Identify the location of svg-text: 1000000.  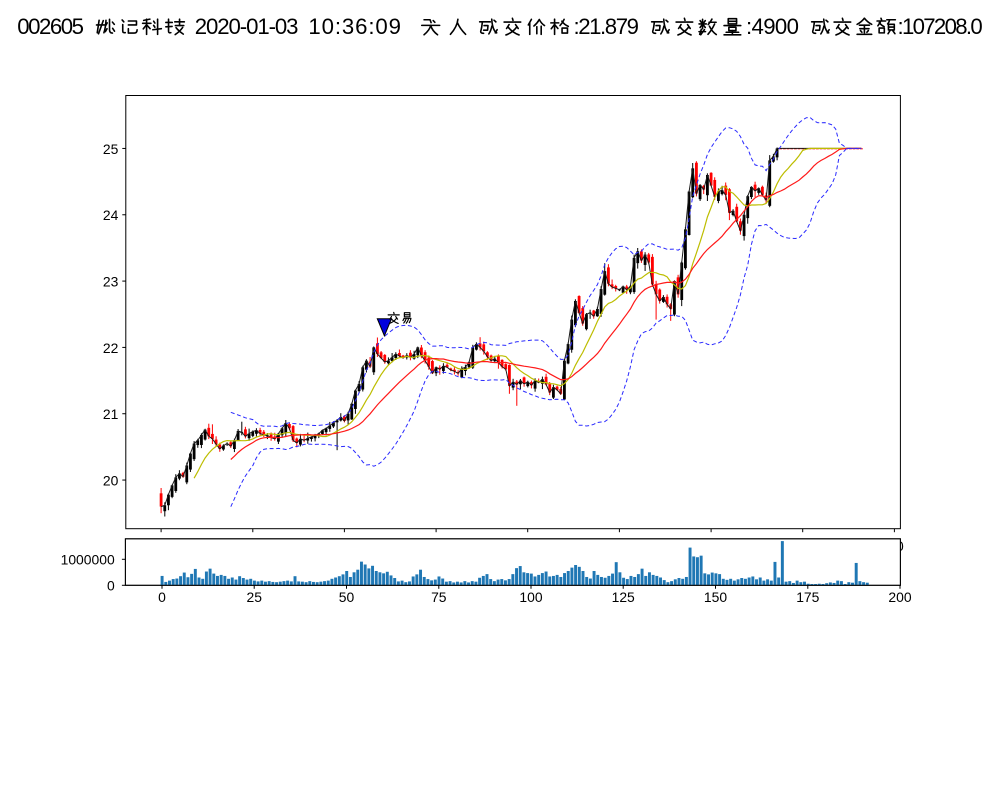
(88, 560).